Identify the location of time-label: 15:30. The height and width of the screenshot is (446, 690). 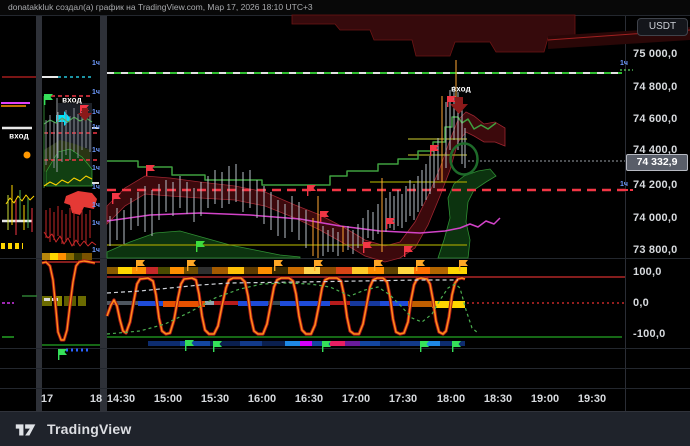
(215, 399).